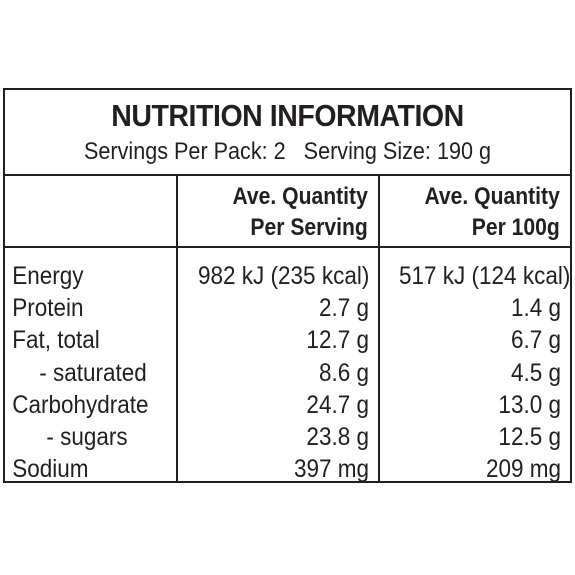 This screenshot has width=575, height=575. I want to click on column-header-per-serving: Ave. Quantity Per Serving, so click(279, 212).